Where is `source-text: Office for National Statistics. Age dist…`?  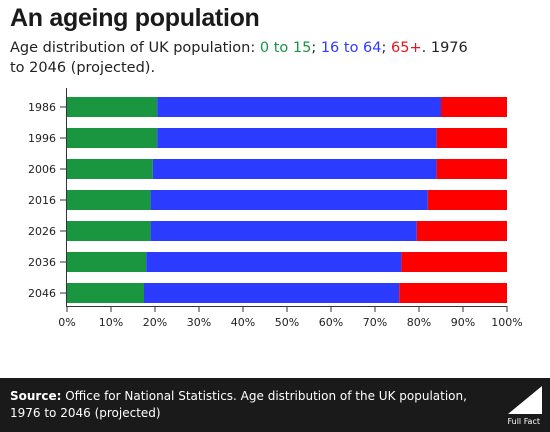
source-text: Office for National Statistics. Age dist… is located at coordinates (238, 404).